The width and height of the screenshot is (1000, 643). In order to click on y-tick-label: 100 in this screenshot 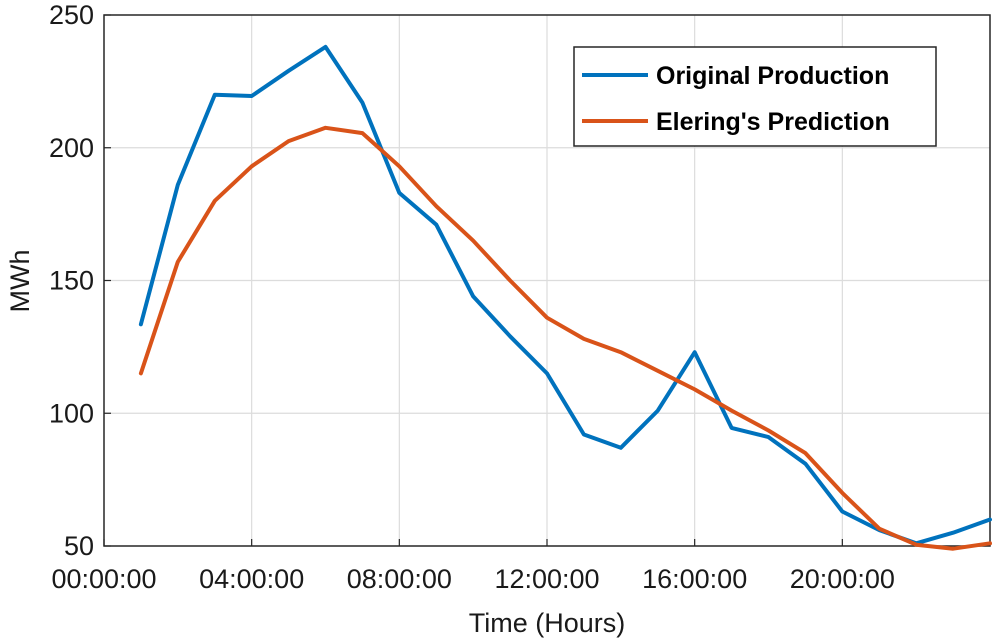, I will do `click(71, 413)`.